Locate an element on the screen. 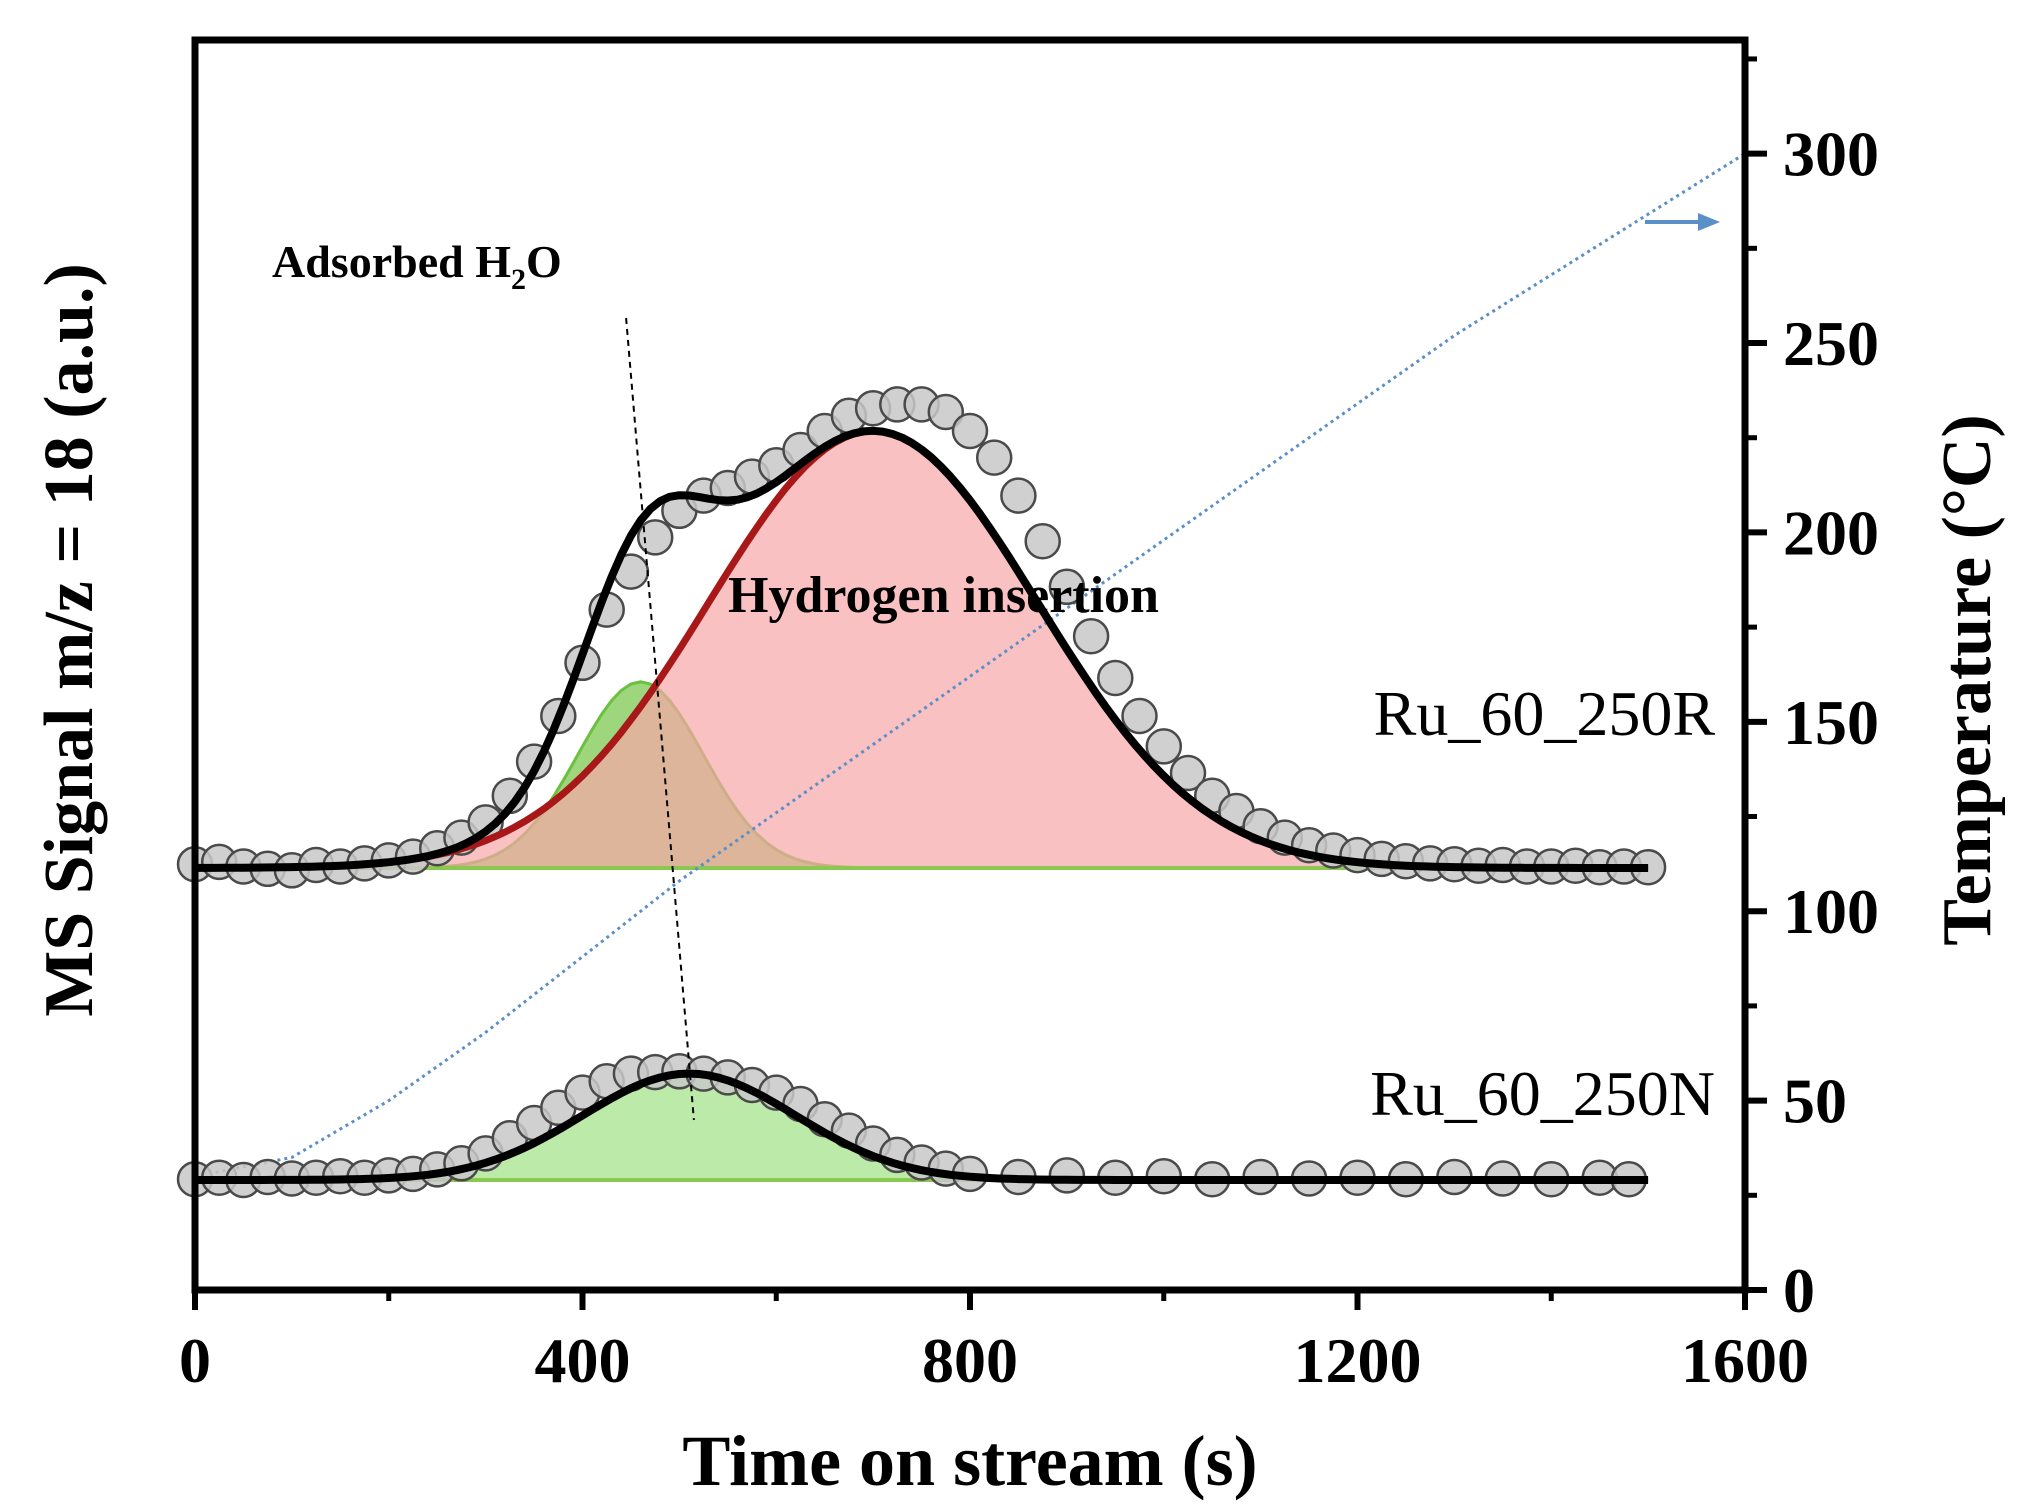 This screenshot has width=2020, height=1512. annotation-adsorbed-sub: 2 is located at coordinates (518, 279).